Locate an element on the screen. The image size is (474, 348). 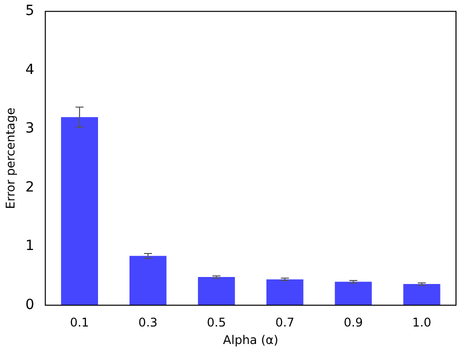
x-axis-title: Alpha (α) is located at coordinates (250, 339).